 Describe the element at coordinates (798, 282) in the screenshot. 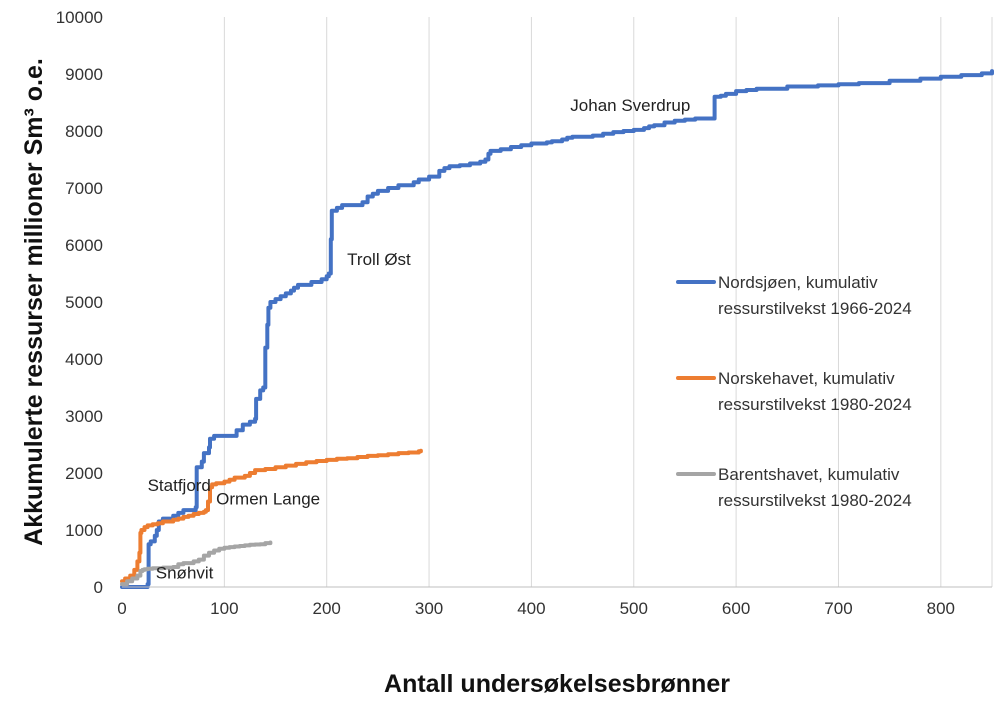

I see `legend-label: Nordsjøen, kumulativ` at that location.